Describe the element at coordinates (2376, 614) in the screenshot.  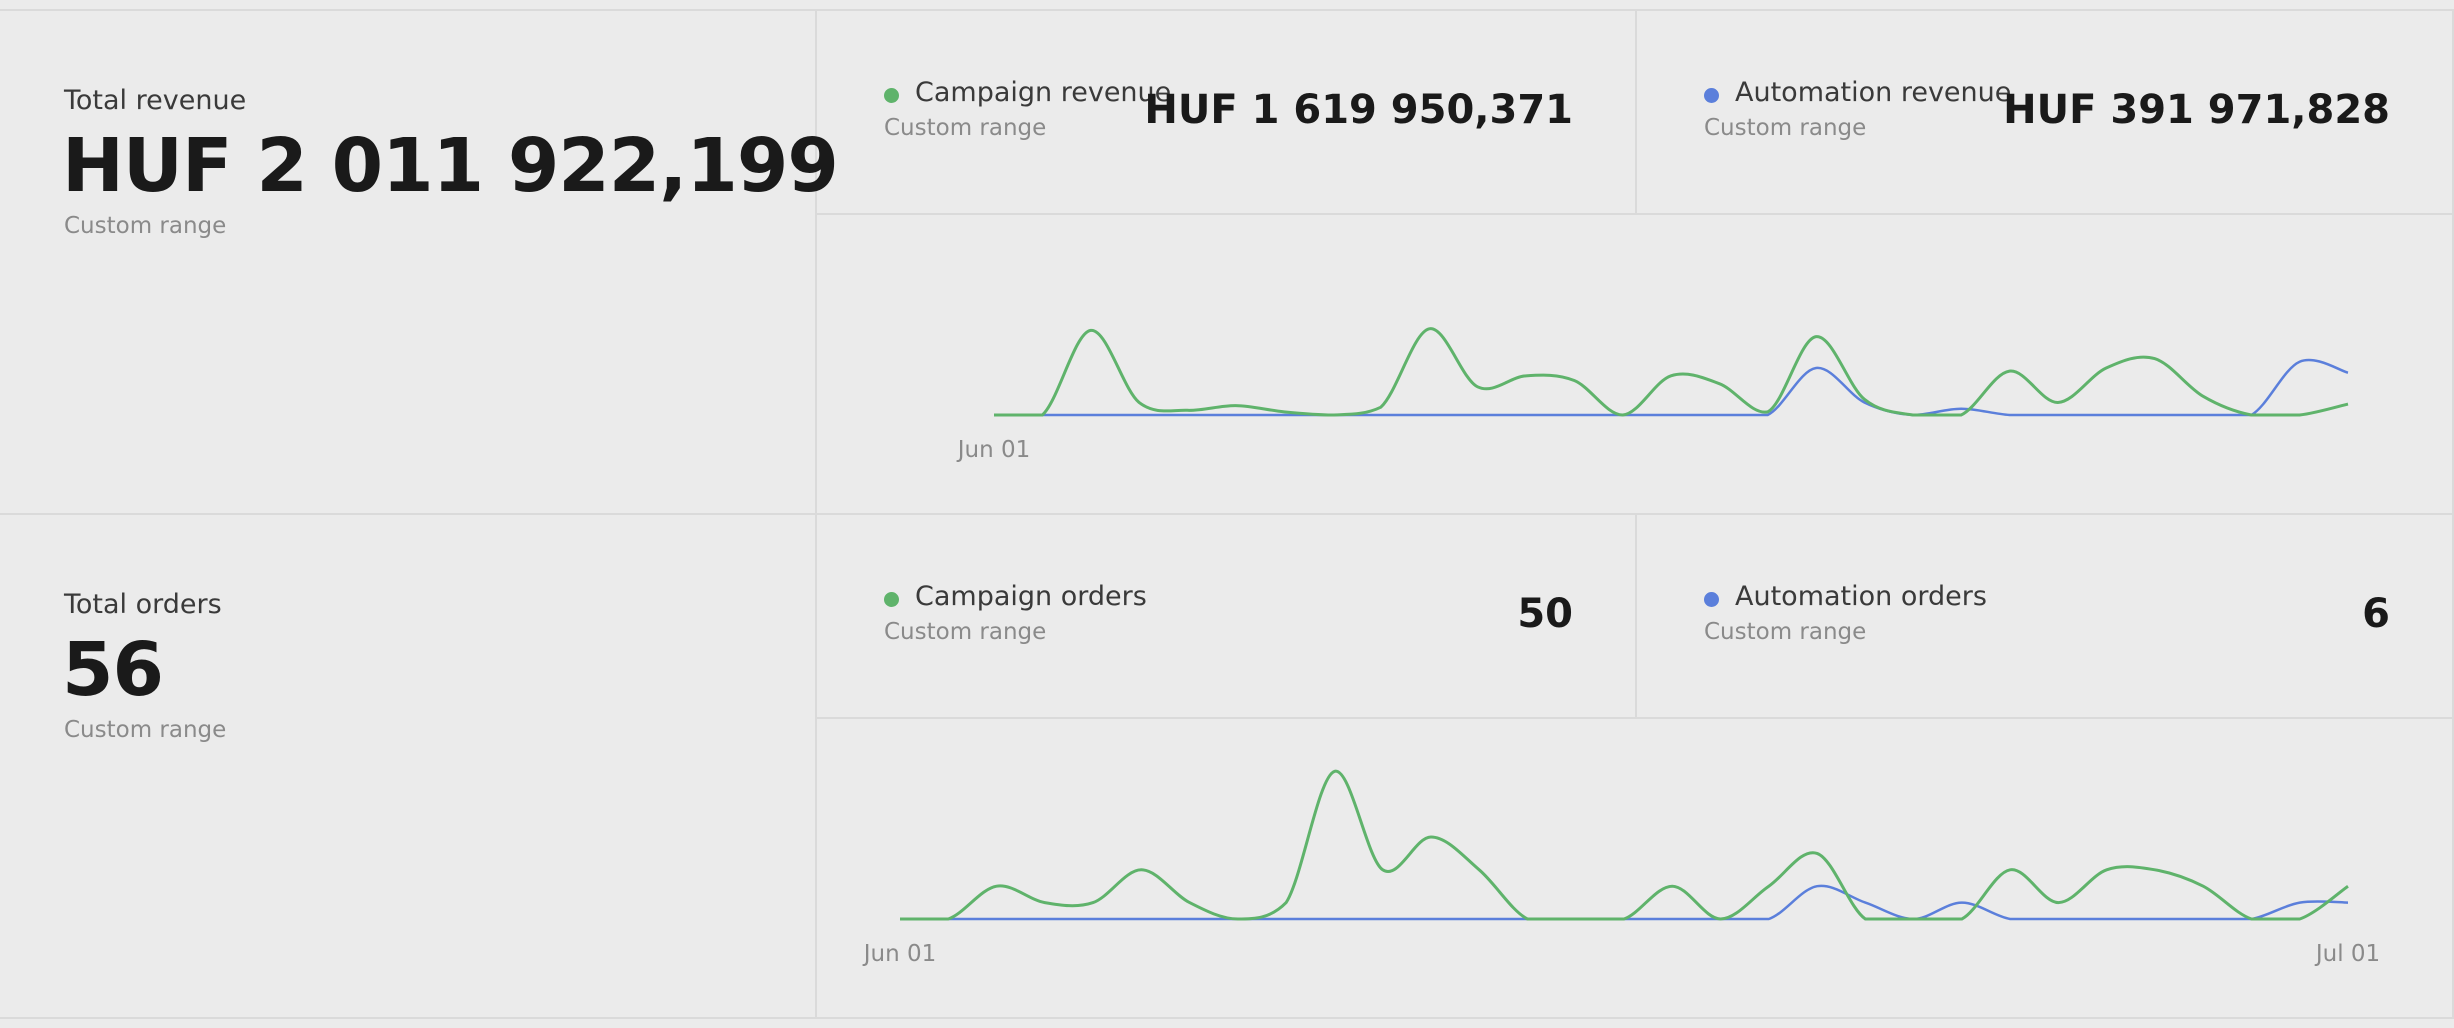
I see `metric-value: 6` at that location.